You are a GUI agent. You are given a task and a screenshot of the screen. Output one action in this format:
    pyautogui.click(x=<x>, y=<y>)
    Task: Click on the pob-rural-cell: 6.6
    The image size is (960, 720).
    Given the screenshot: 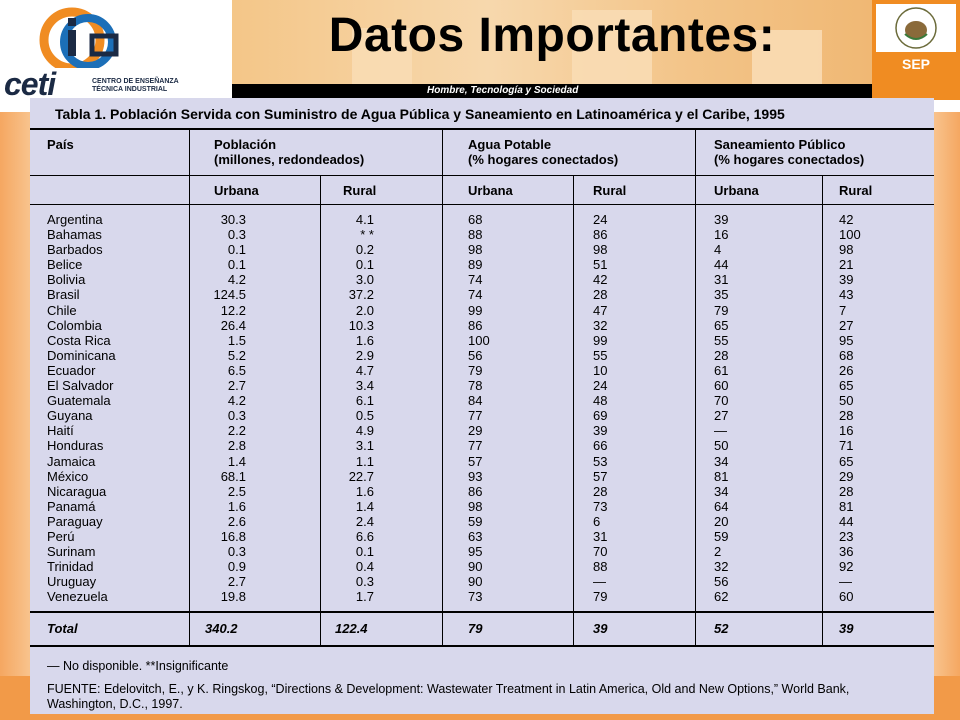 What is the action you would take?
    pyautogui.click(x=364, y=536)
    